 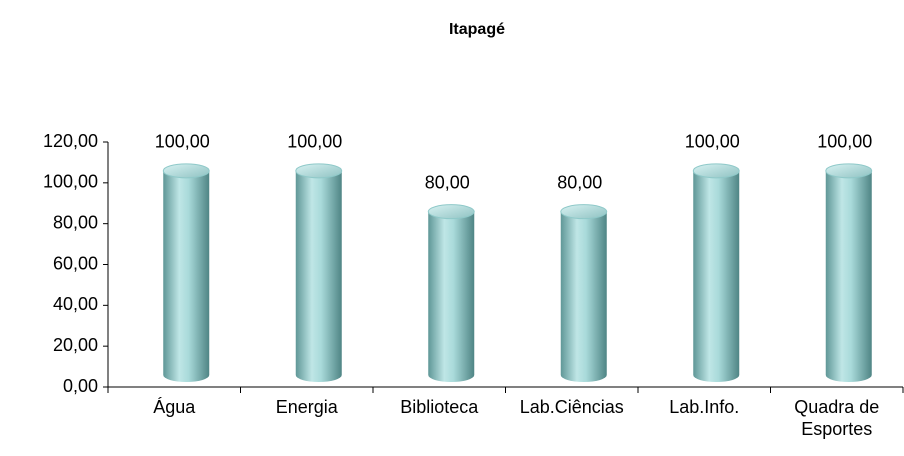 I want to click on chart-title: Itapagé, so click(x=477, y=29).